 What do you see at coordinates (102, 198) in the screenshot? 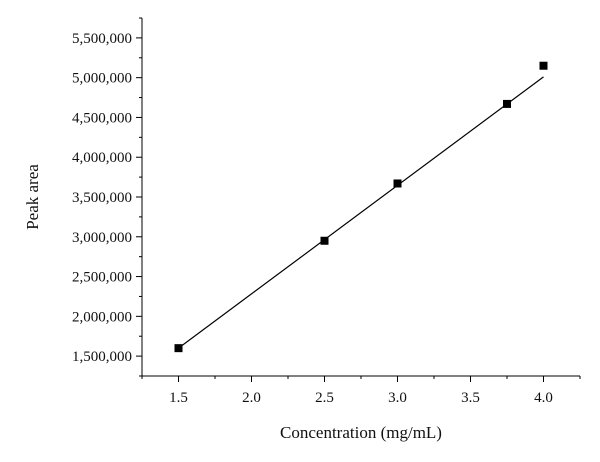
I see `y-tick-label: 3,500,000` at bounding box center [102, 198].